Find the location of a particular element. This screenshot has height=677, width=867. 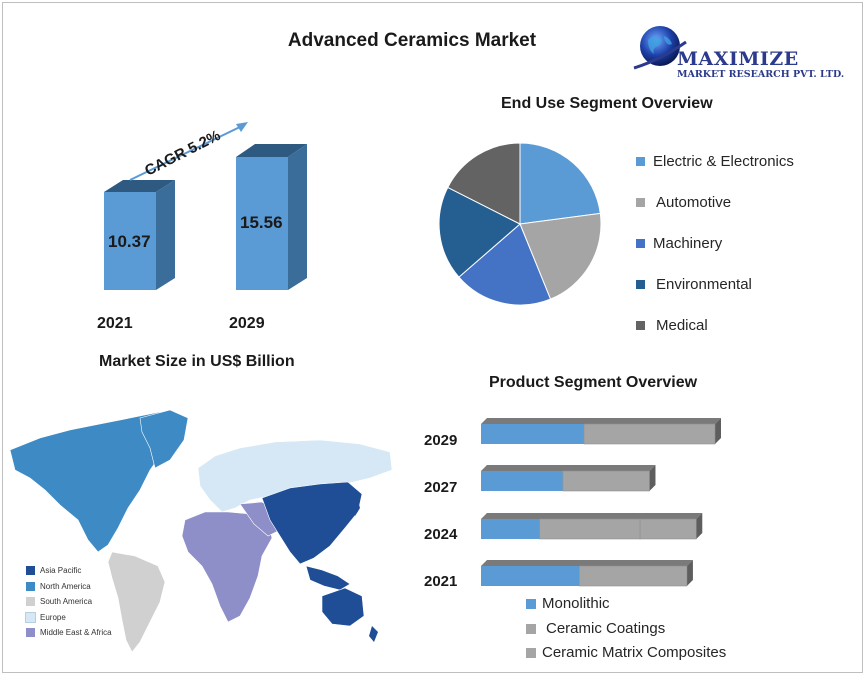

region-south-america is located at coordinates (136, 602).